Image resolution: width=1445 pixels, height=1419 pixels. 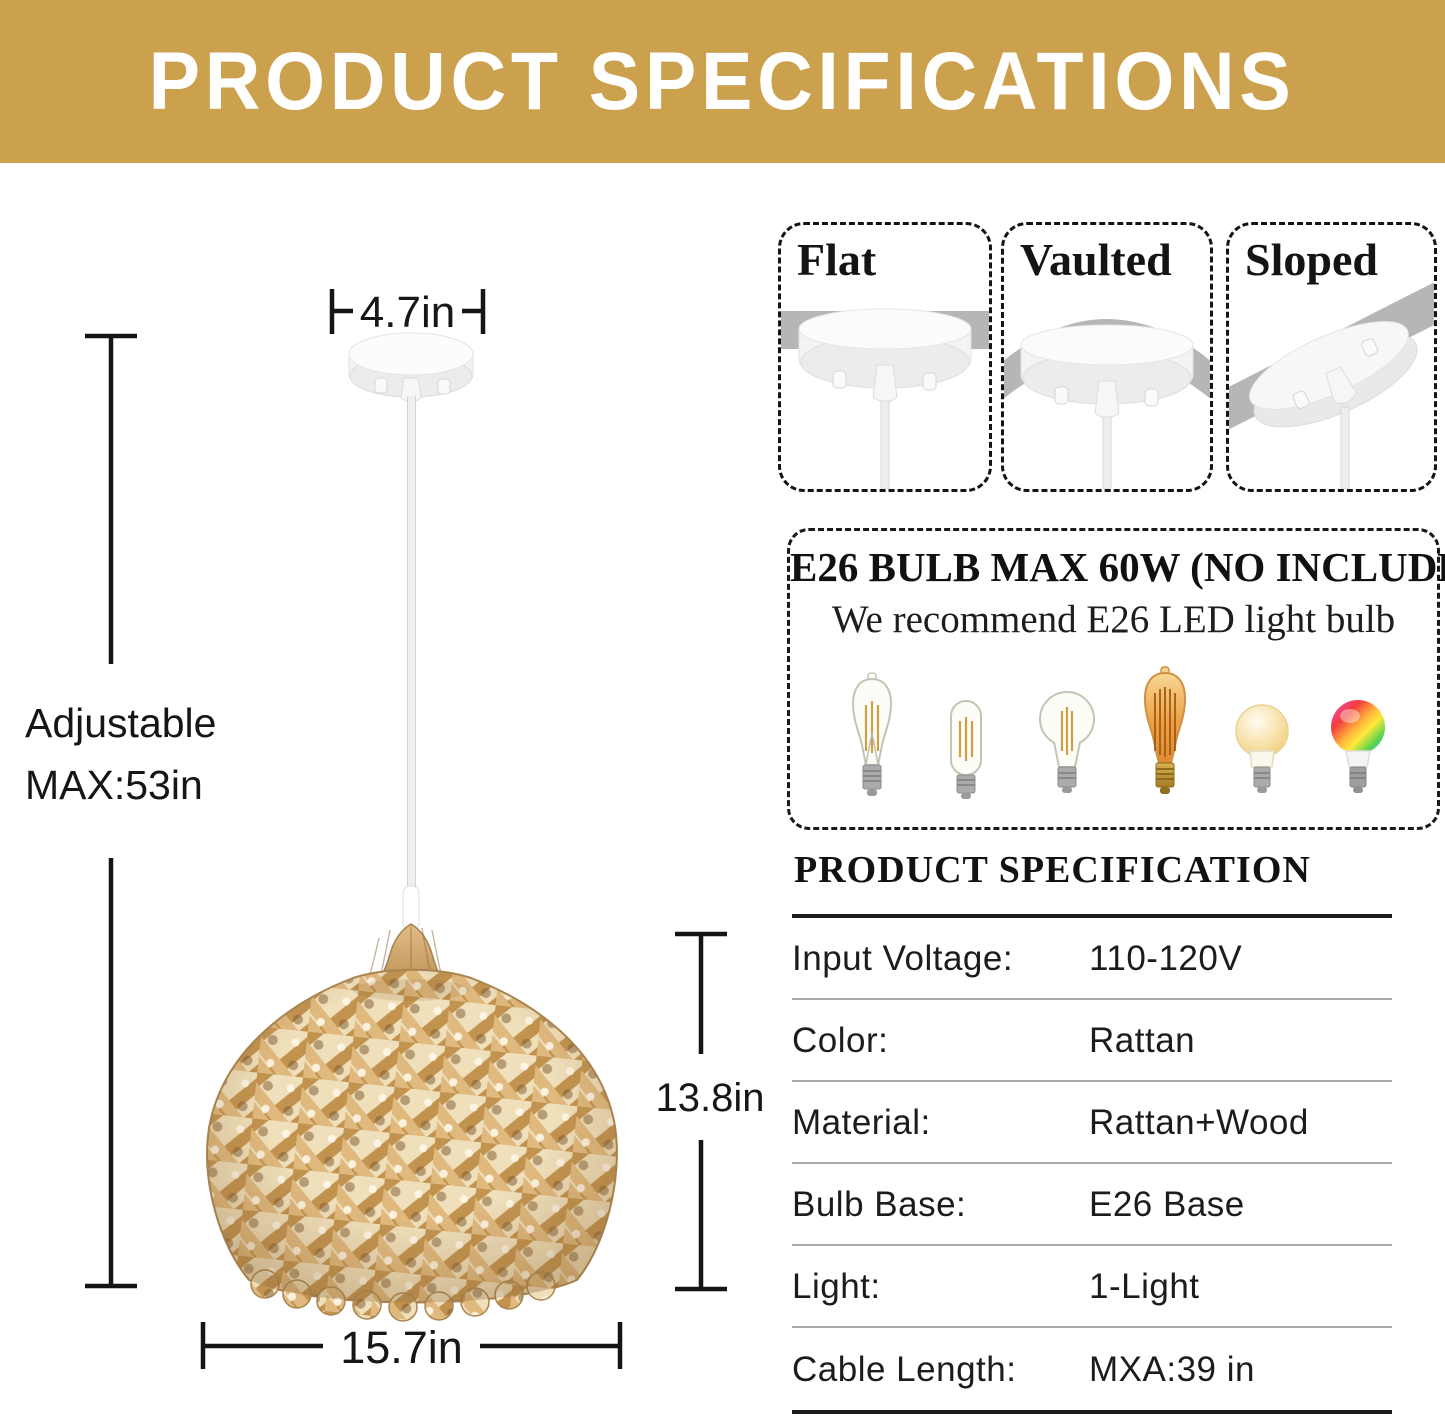 What do you see at coordinates (837, 259) in the screenshot?
I see `mount-type-flat-label: Flat` at bounding box center [837, 259].